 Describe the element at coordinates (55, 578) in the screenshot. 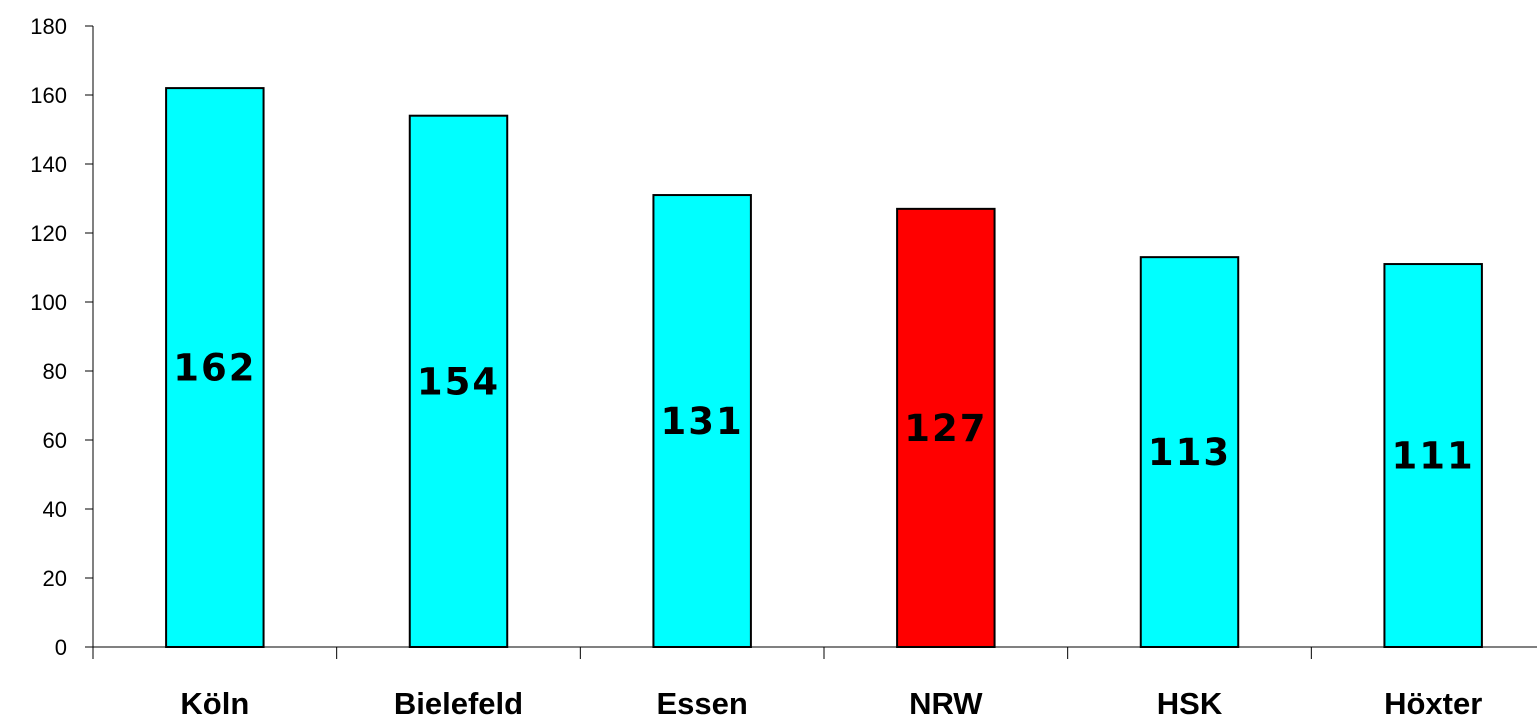

I see `y-tick-label: 20` at that location.